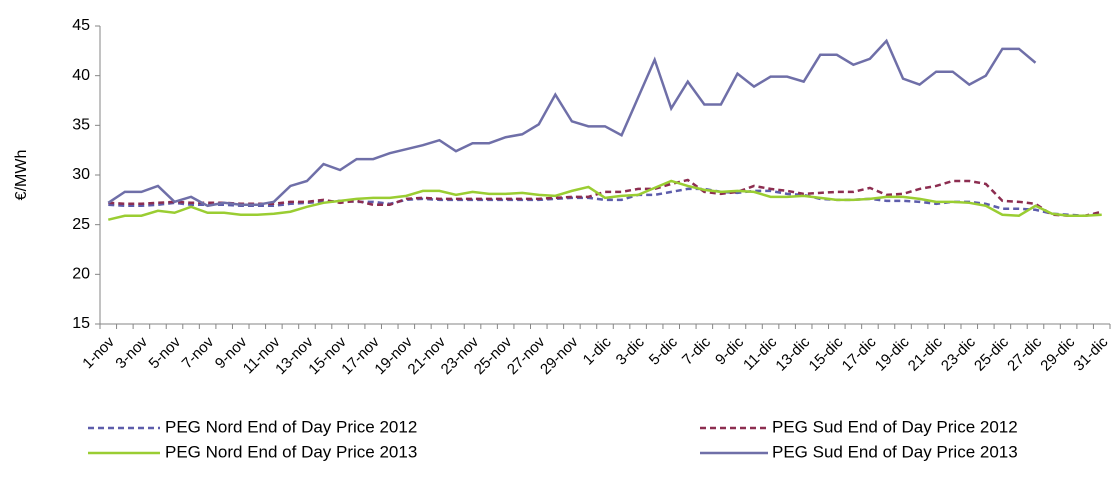  What do you see at coordinates (991, 353) in the screenshot?
I see `x-tick-label: 25-dic` at bounding box center [991, 353].